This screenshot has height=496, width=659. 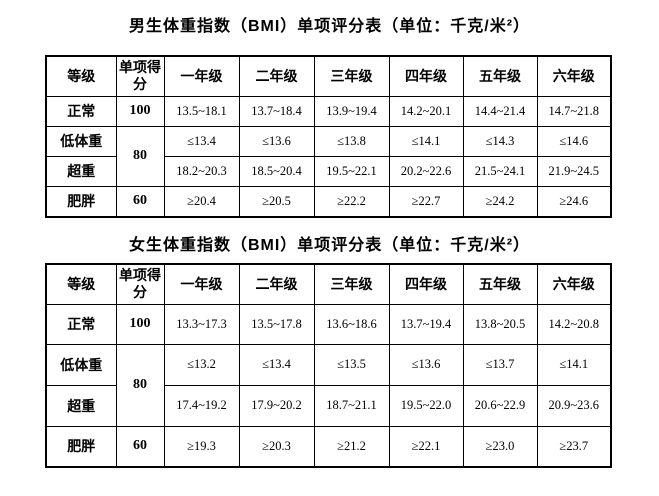 What do you see at coordinates (276, 405) in the screenshot?
I see `bmi-range-cell: 17.9~20.2` at bounding box center [276, 405].